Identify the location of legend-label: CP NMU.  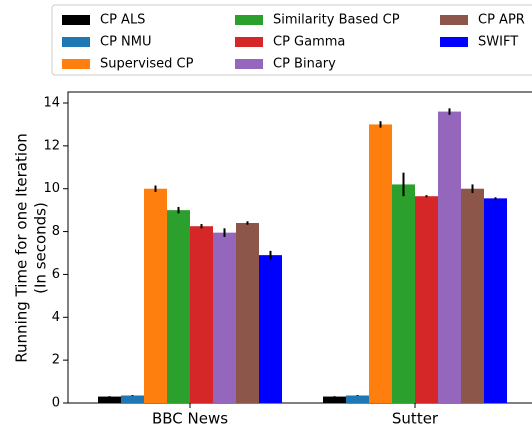
(126, 42).